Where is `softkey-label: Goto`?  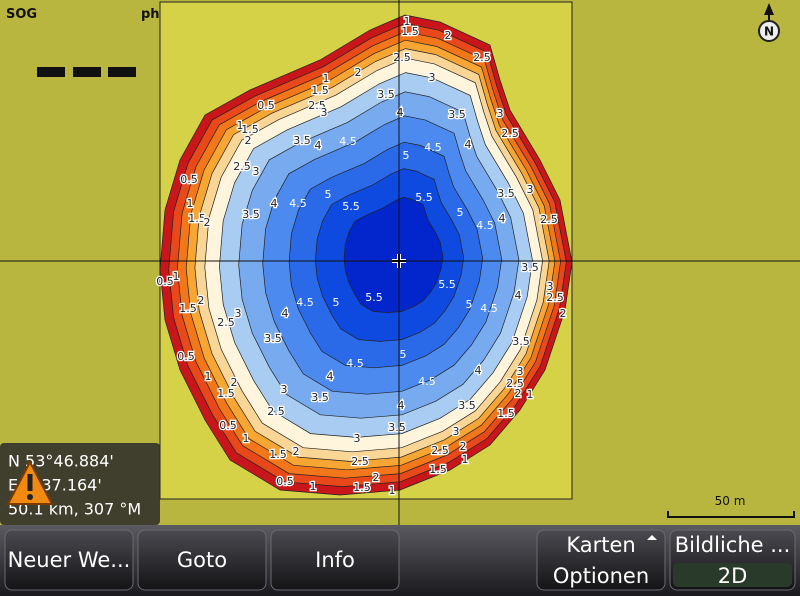 softkey-label: Goto is located at coordinates (202, 560).